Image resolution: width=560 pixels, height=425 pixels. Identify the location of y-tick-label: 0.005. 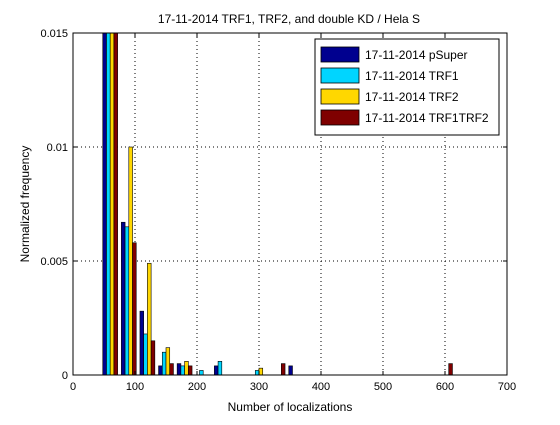
(54, 262).